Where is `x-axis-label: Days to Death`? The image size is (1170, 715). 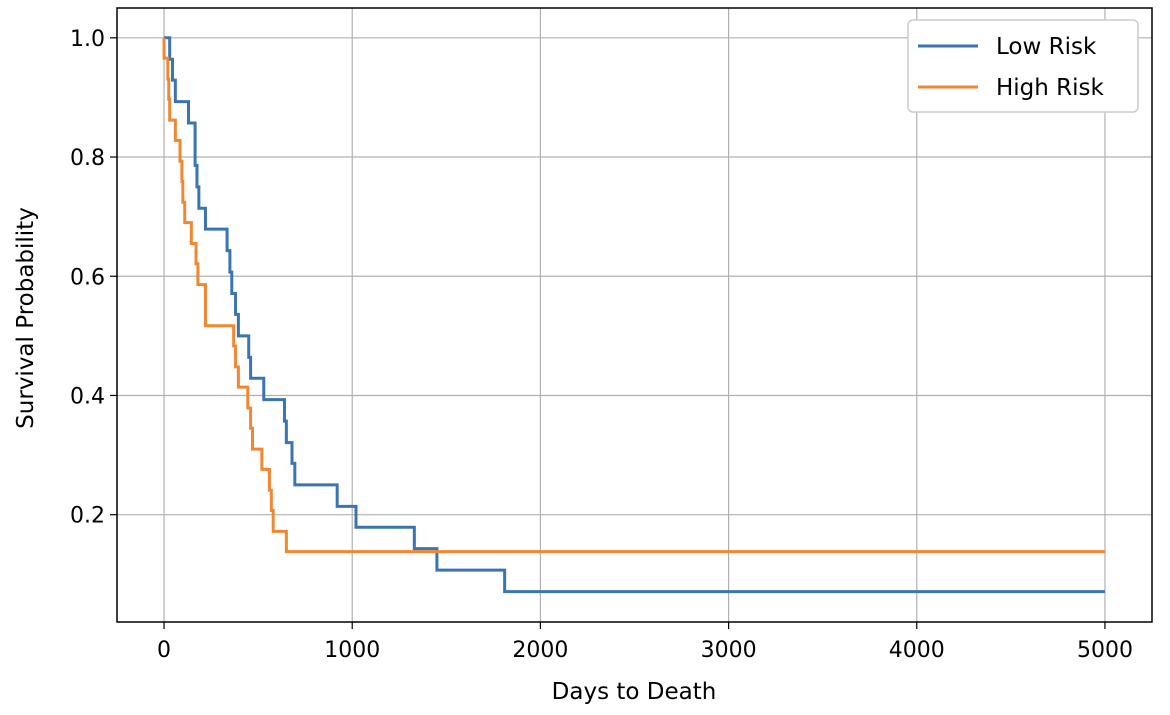 x-axis-label: Days to Death is located at coordinates (634, 692).